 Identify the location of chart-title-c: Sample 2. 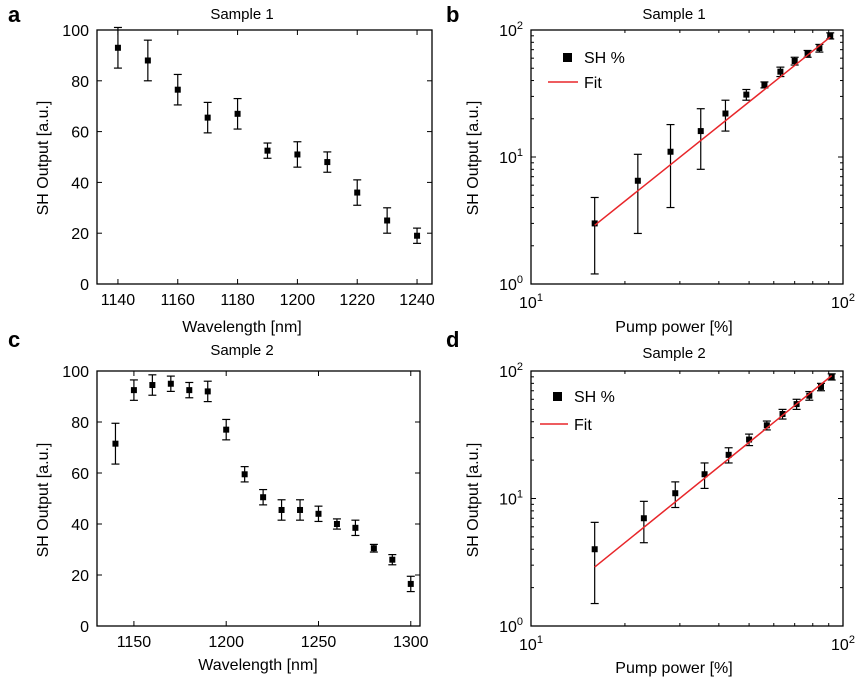
(241, 350).